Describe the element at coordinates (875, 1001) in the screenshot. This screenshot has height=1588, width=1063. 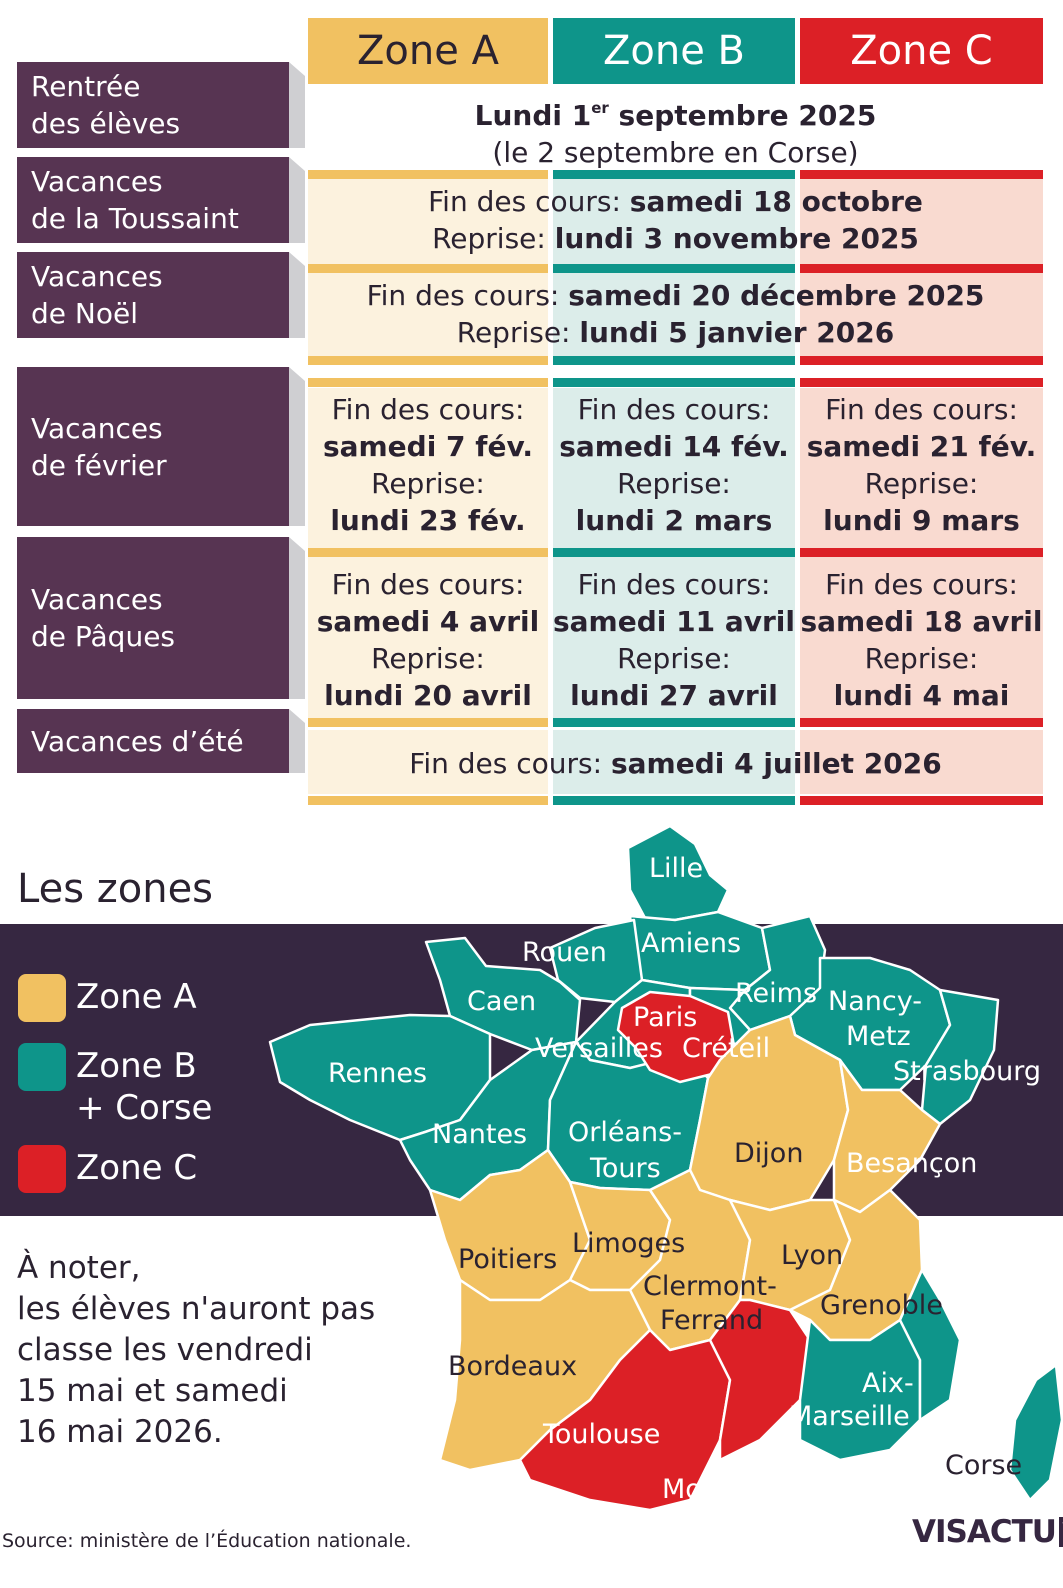
I see `city-nancy-1: Nancy-` at that location.